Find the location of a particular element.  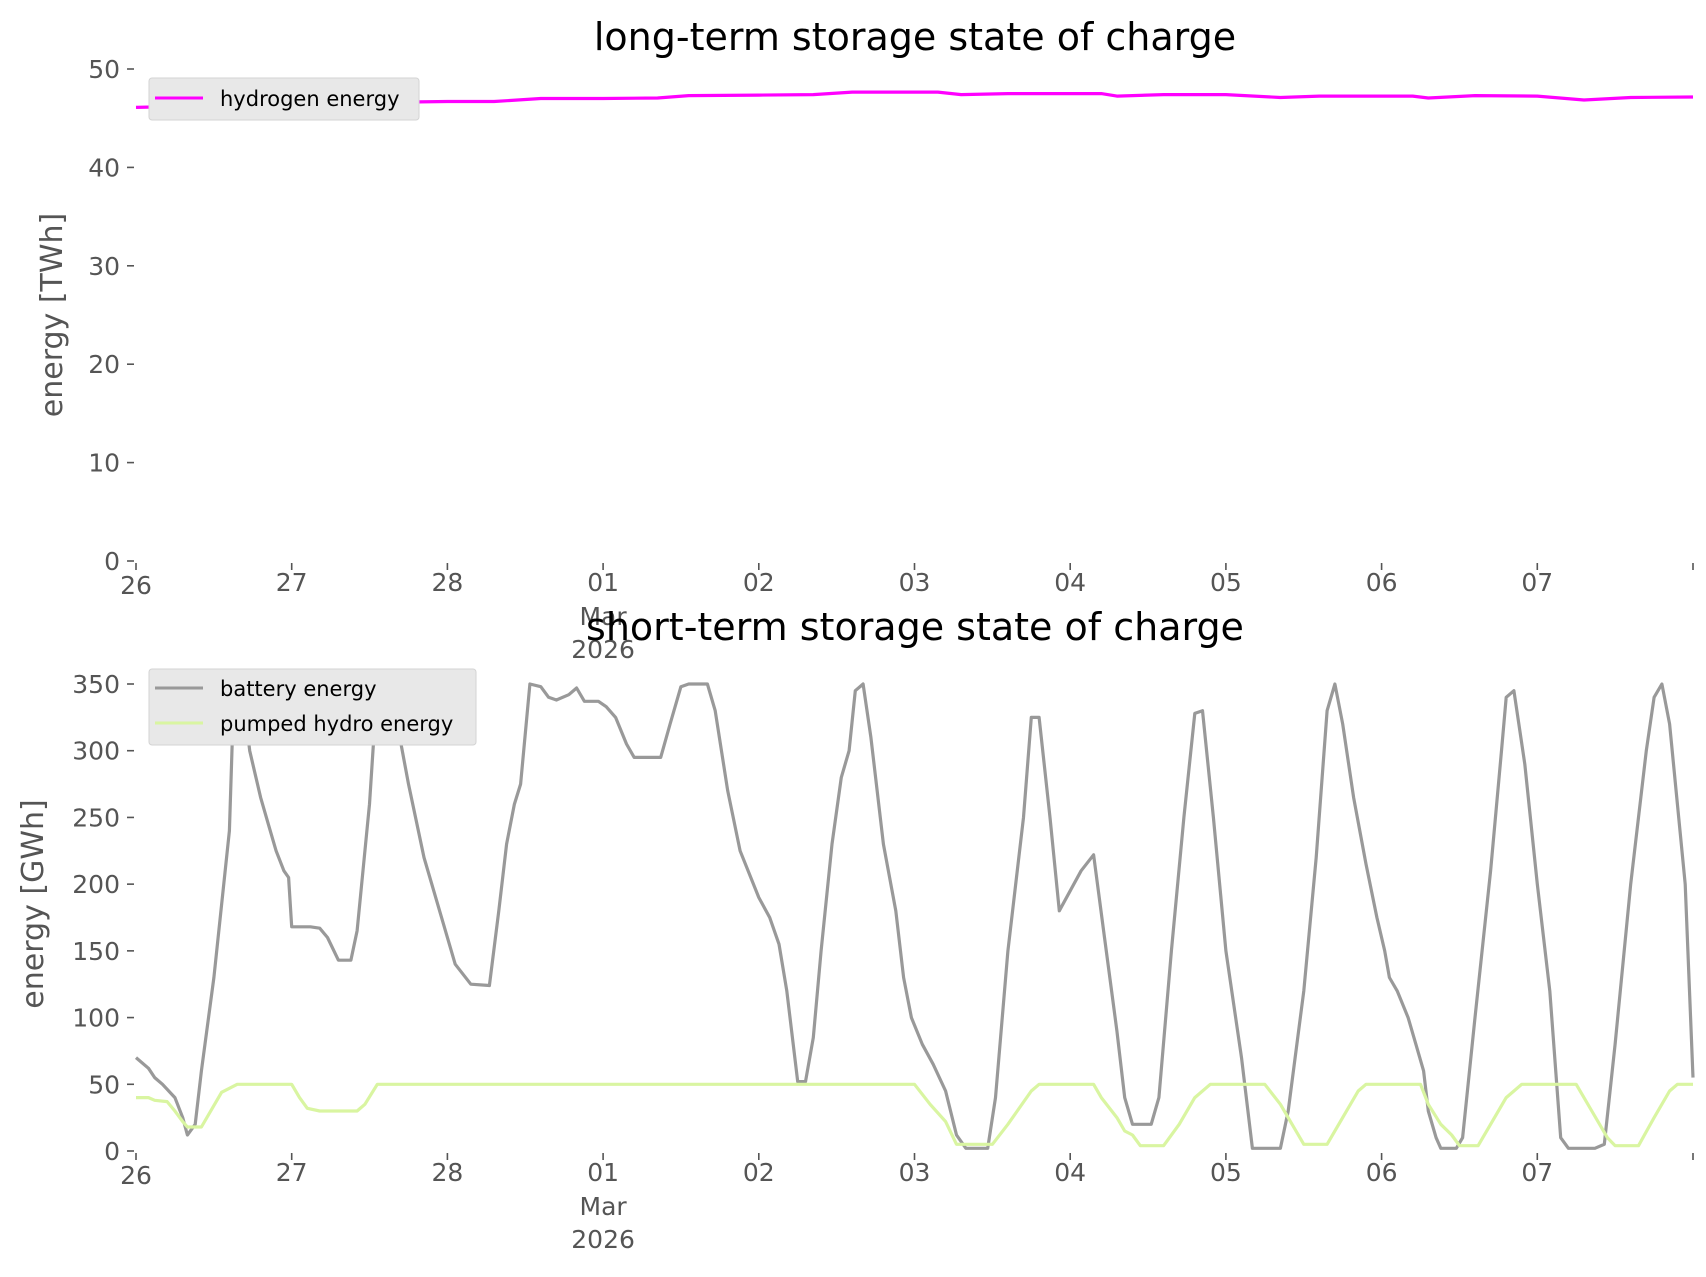

y-tick-label: 40 is located at coordinates (104, 167).